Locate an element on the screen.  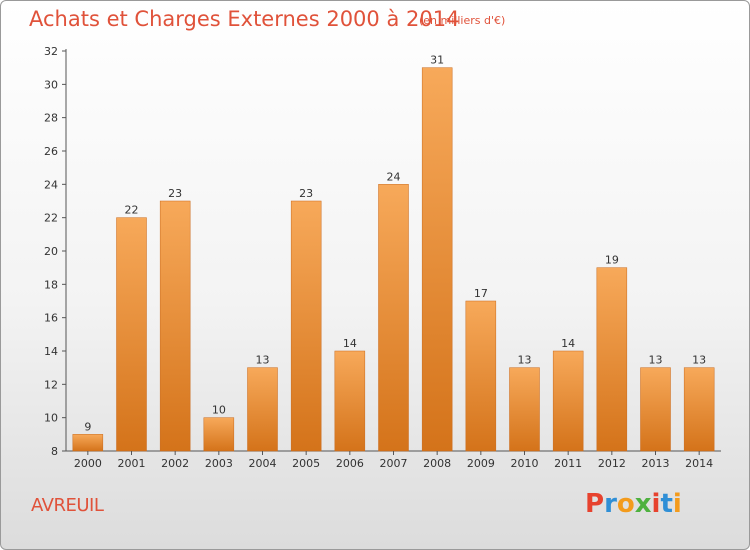
x-tick-label-2014: 2014 is located at coordinates (699, 463).